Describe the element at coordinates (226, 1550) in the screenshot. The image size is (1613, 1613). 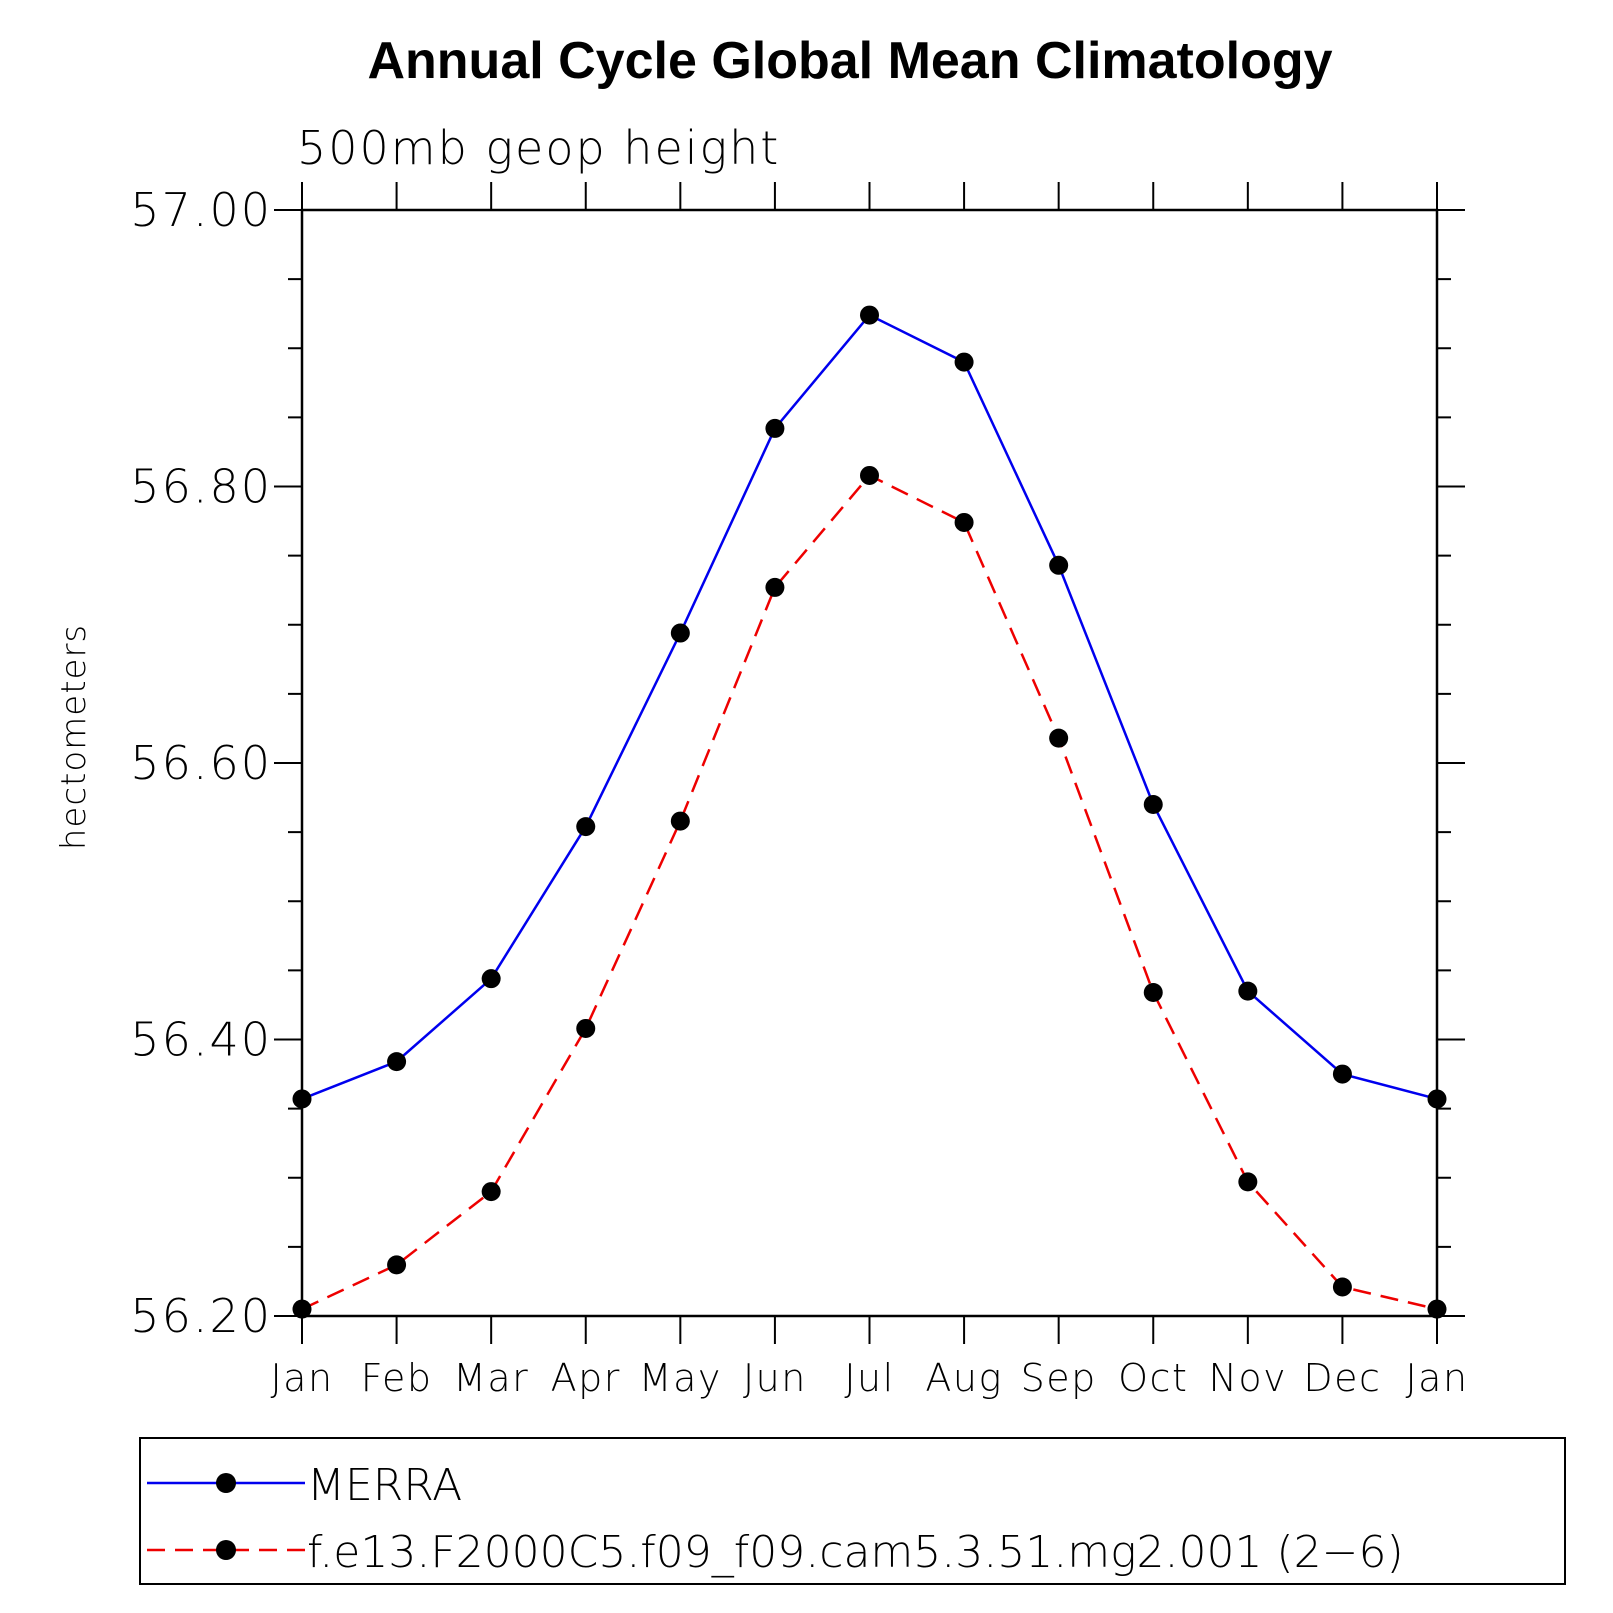
I see `legend-marker-model` at that location.